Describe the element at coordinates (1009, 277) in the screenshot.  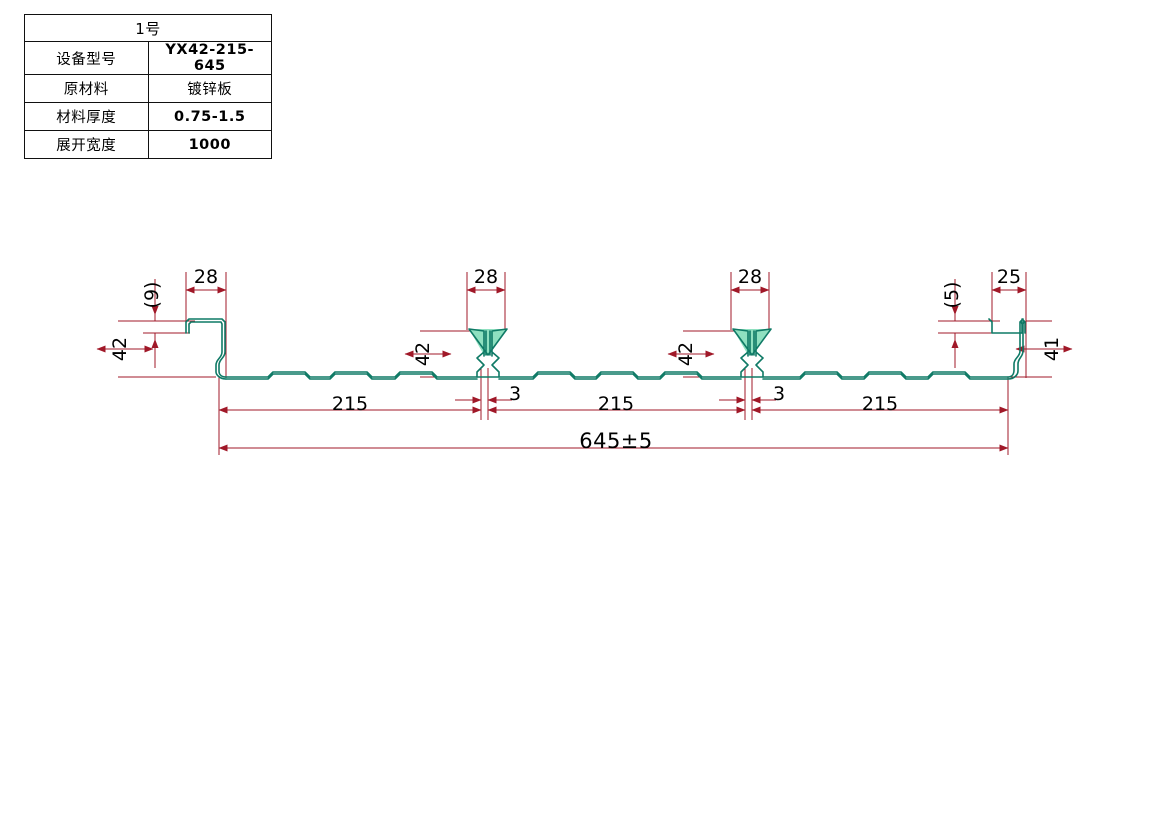
I see `dim-label-right-width-25: 25` at that location.